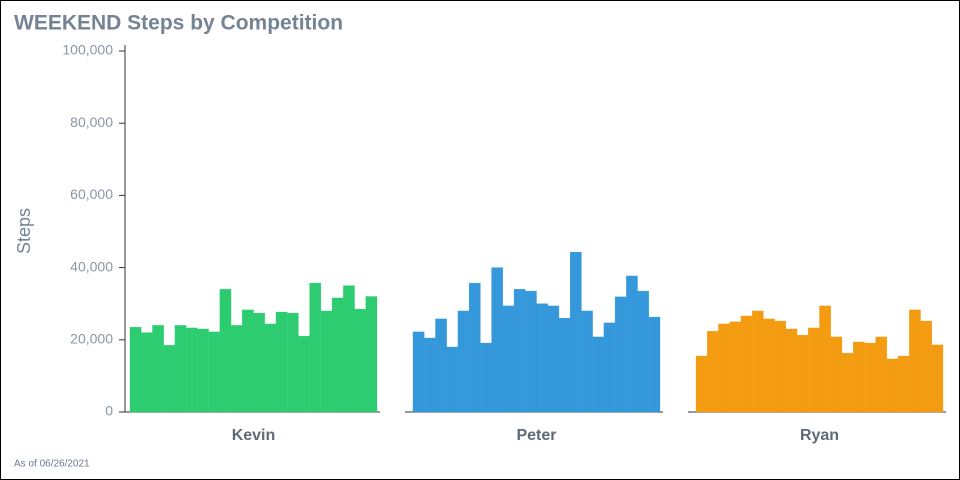 The image size is (960, 480). I want to click on group-label: Ryan, so click(819, 435).